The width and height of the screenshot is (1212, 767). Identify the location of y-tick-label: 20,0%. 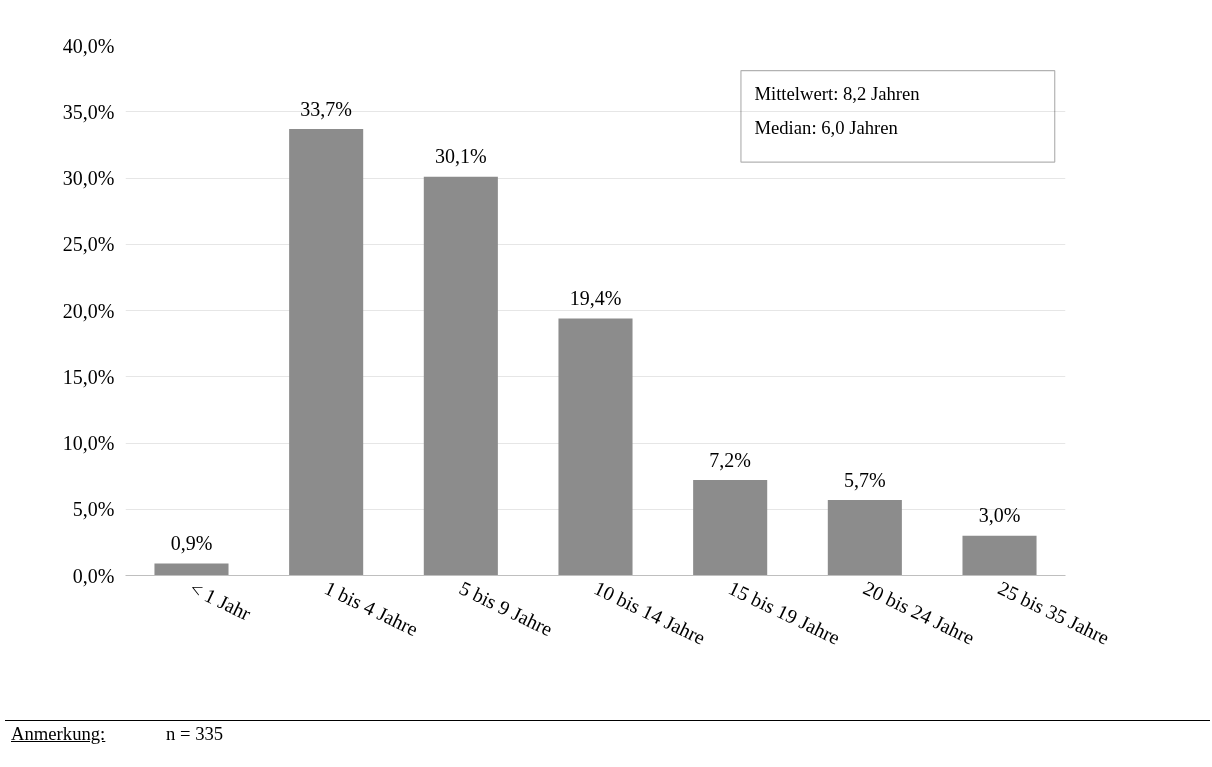
(88, 310).